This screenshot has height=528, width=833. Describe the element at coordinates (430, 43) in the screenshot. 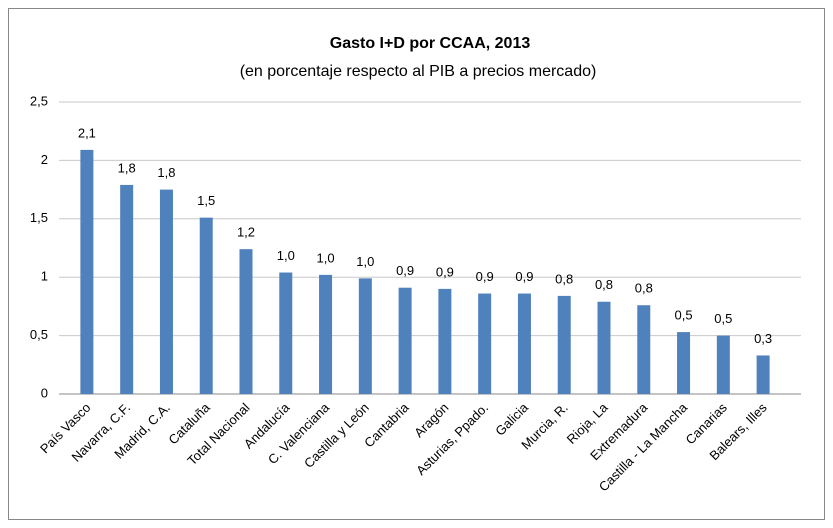

I see `chart-title: Gasto I+D por CCAA, 2013` at that location.